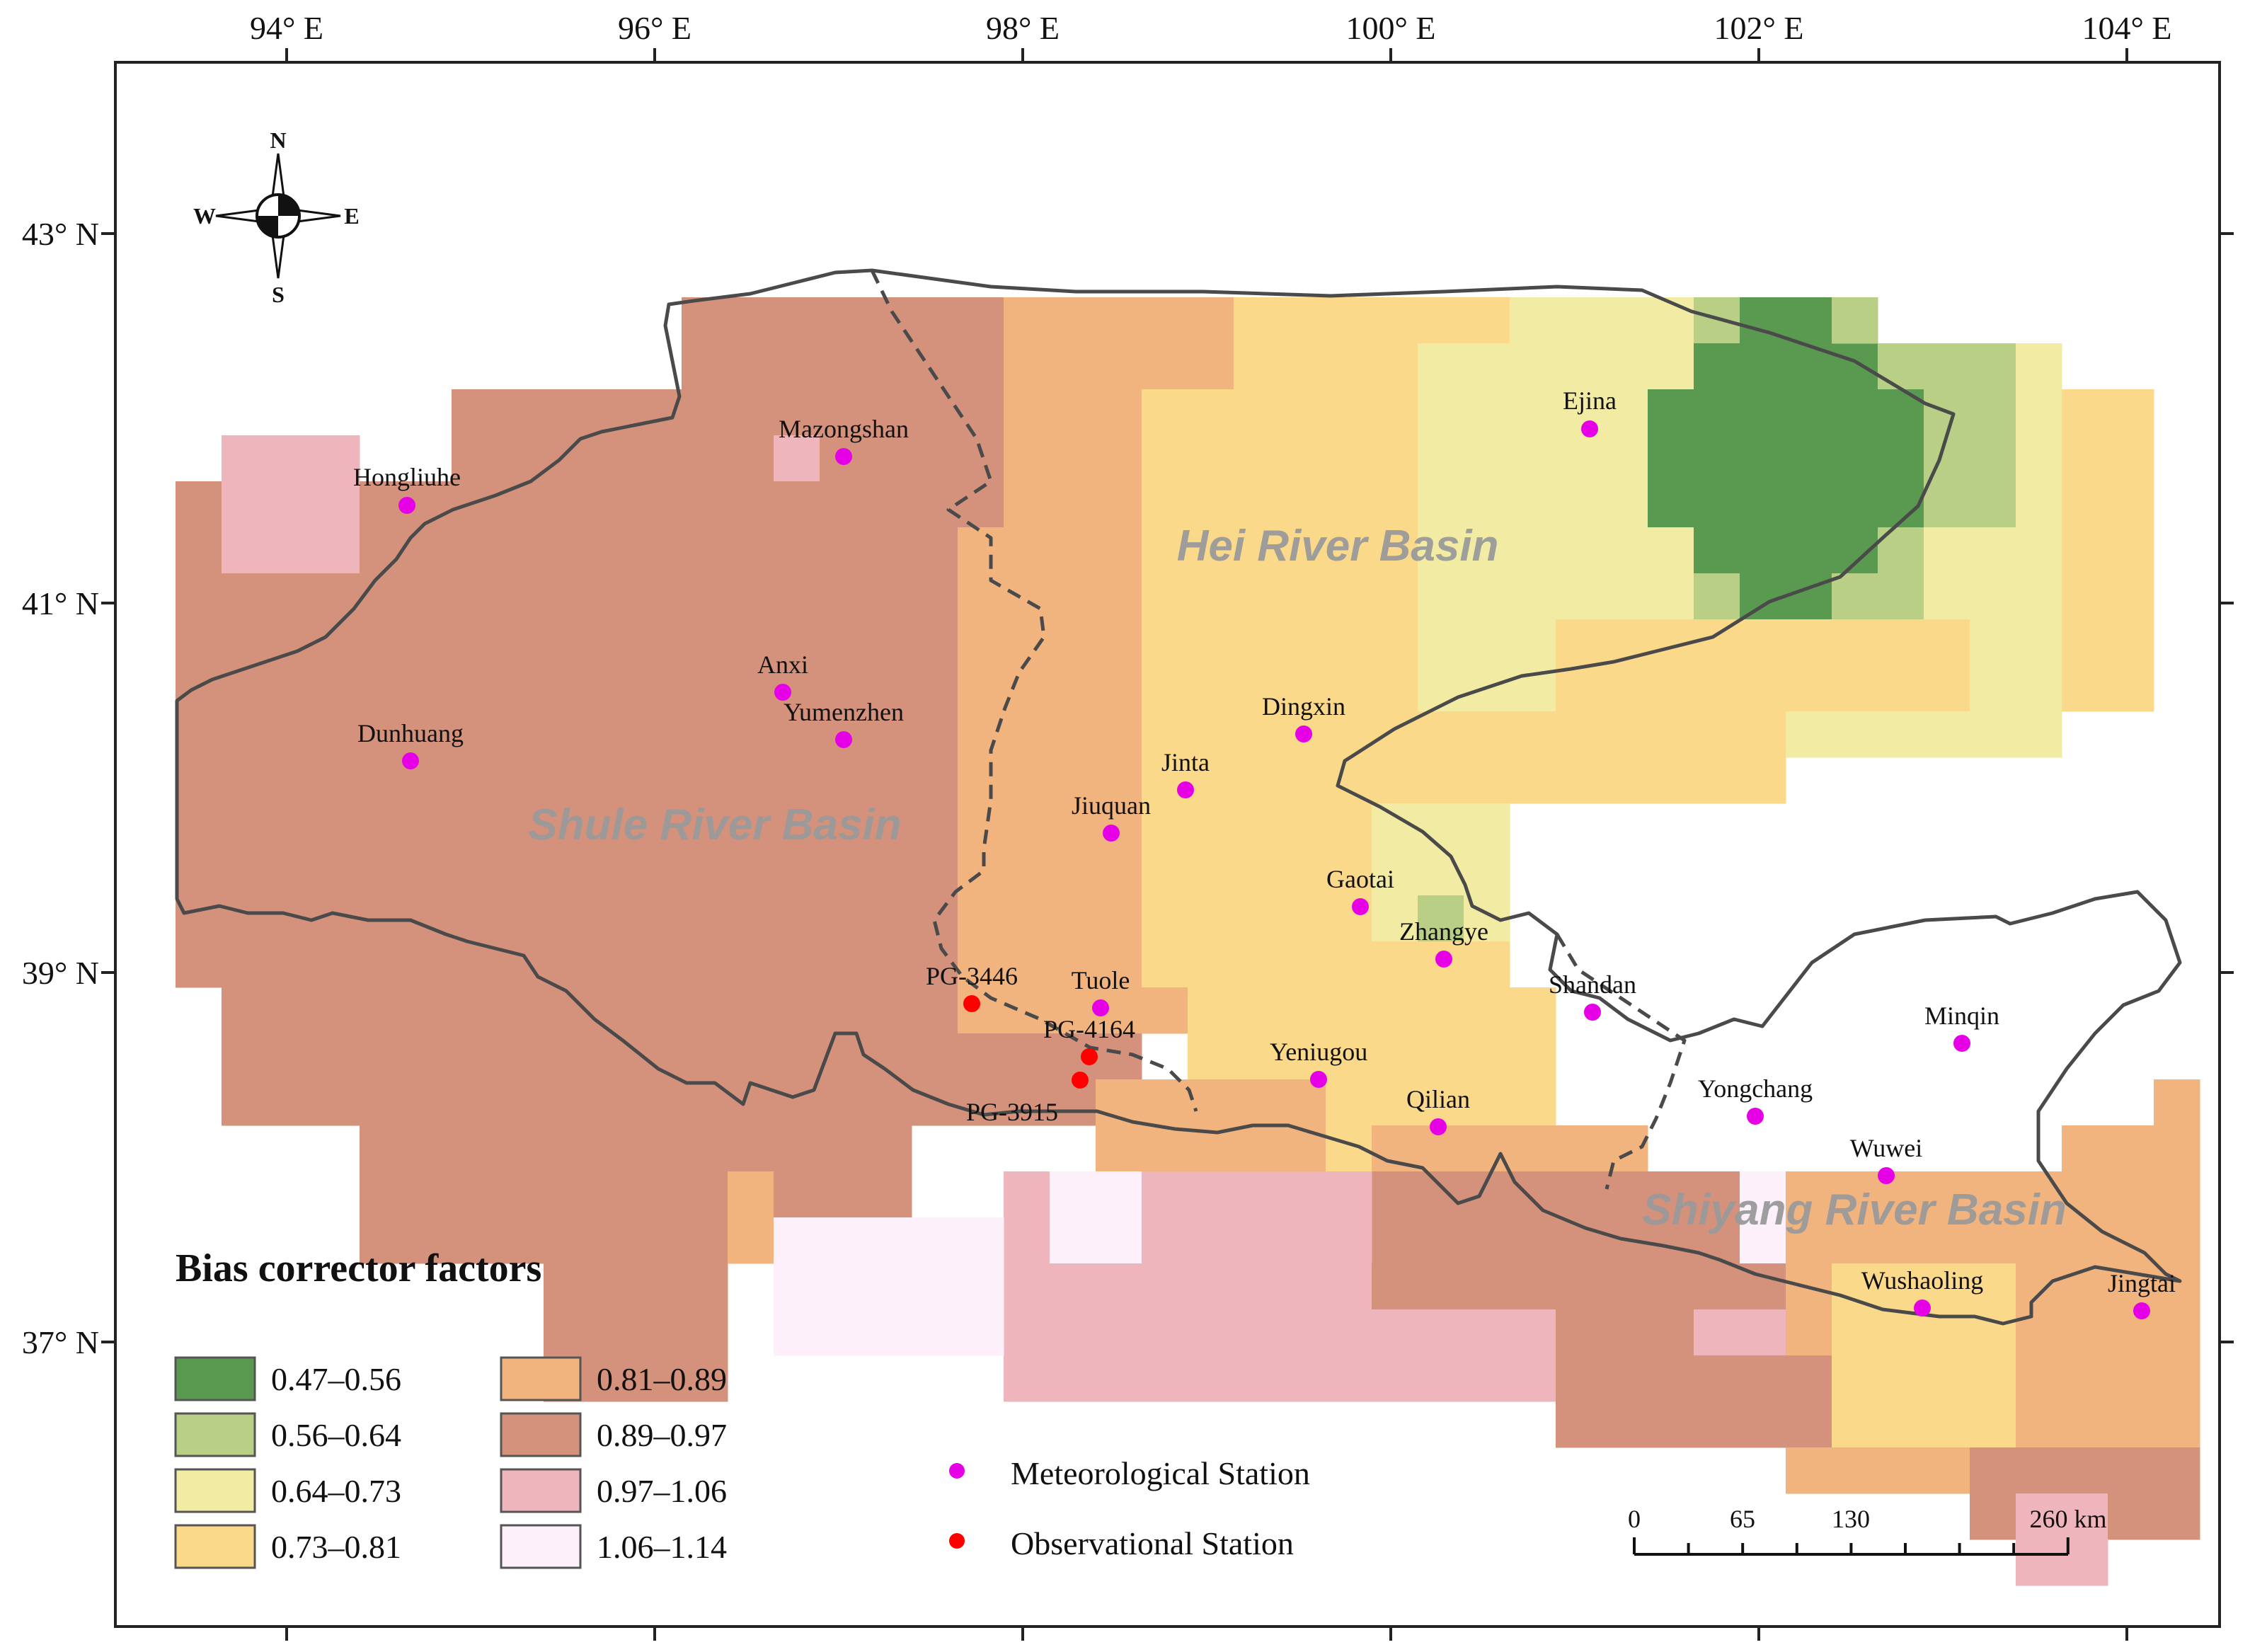 The height and width of the screenshot is (1652, 2250). Describe the element at coordinates (278, 140) in the screenshot. I see `compass-label-n: N` at that location.